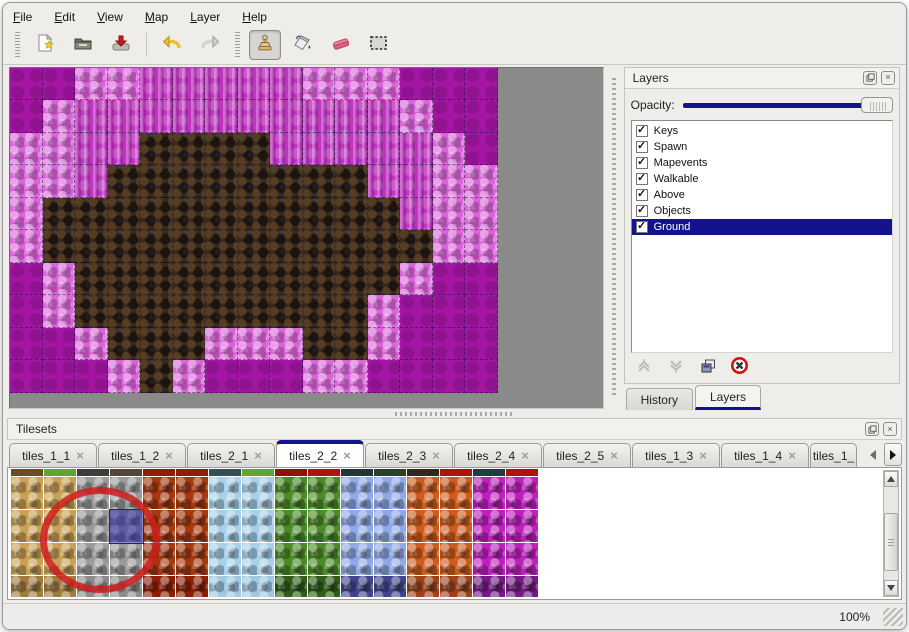 The height and width of the screenshot is (632, 909). I want to click on tileset-scrollbar, so click(891, 534).